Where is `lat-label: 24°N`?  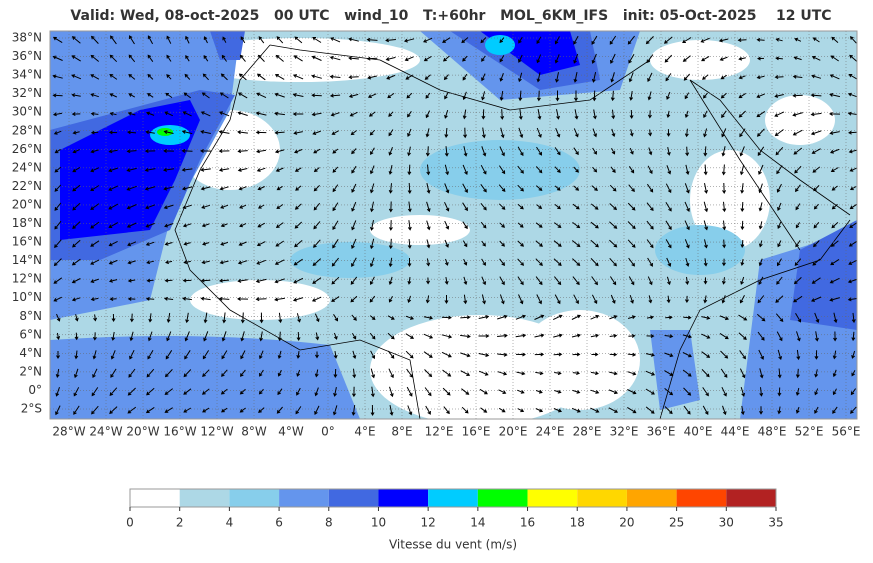
lat-label: 24°N is located at coordinates (27, 167).